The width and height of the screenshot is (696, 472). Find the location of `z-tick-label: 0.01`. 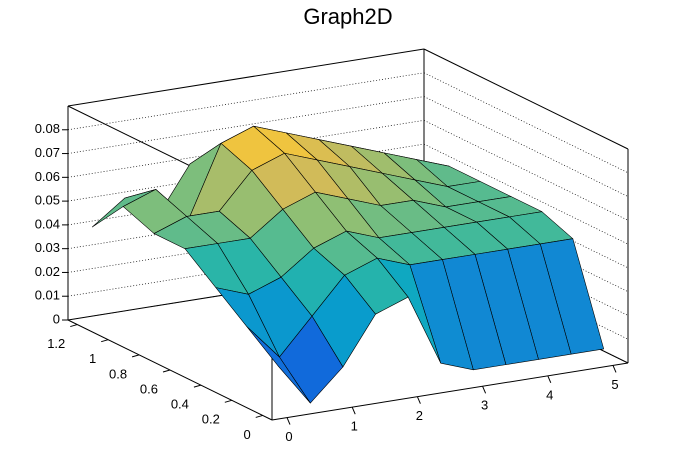

z-tick-label: 0.01 is located at coordinates (47, 295).